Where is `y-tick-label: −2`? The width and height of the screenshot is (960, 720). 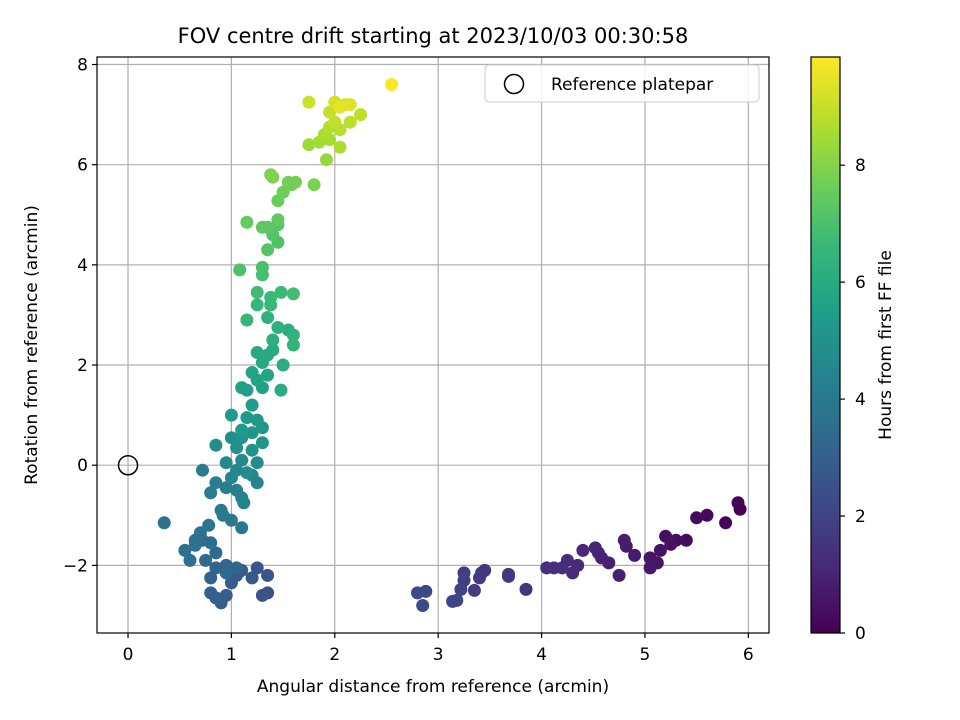
y-tick-label: −2 is located at coordinates (75, 566).